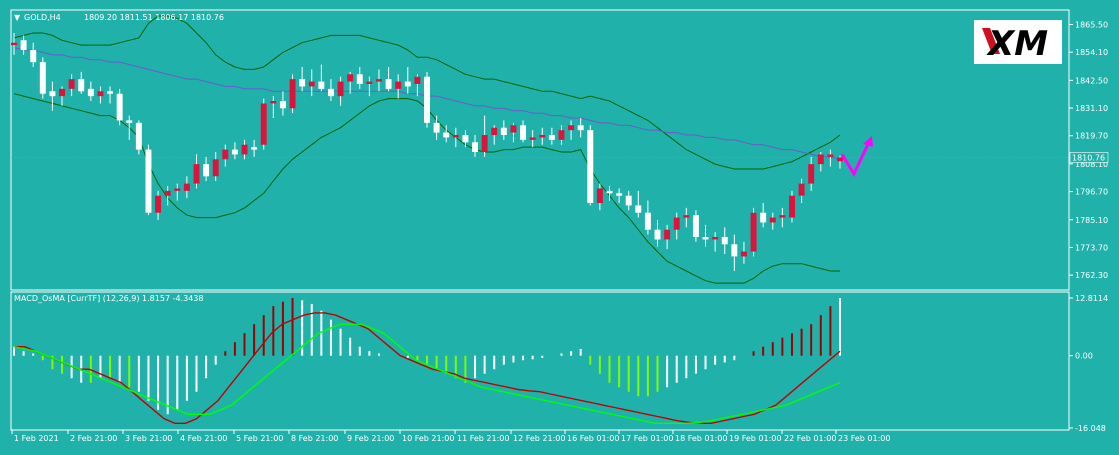  Describe the element at coordinates (1091, 164) in the screenshot. I see `price-axis-label: 1808.10` at that location.